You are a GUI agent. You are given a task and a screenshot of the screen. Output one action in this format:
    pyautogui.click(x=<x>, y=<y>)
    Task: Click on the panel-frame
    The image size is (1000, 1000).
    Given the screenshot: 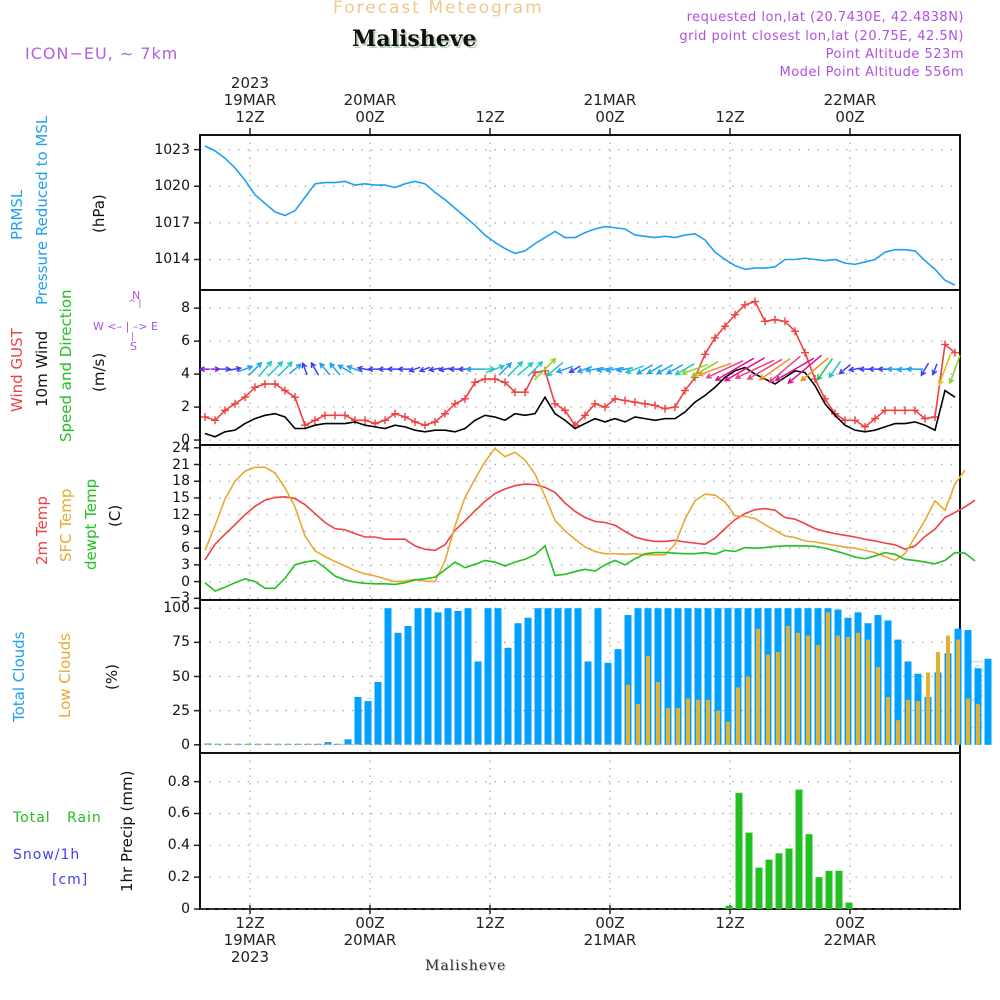 What is the action you would take?
    pyautogui.click(x=580, y=522)
    